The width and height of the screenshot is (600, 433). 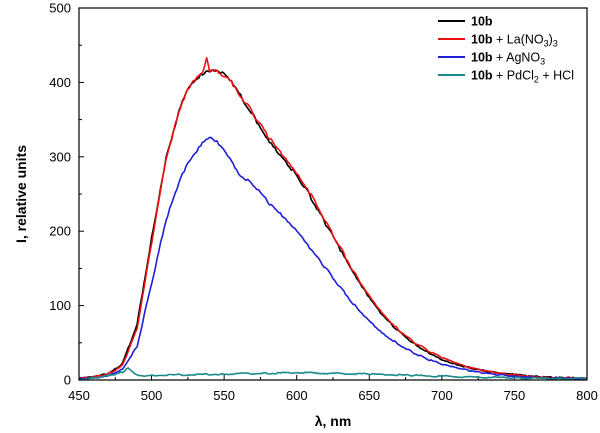 What do you see at coordinates (60, 82) in the screenshot?
I see `y-tick-label: 400` at bounding box center [60, 82].